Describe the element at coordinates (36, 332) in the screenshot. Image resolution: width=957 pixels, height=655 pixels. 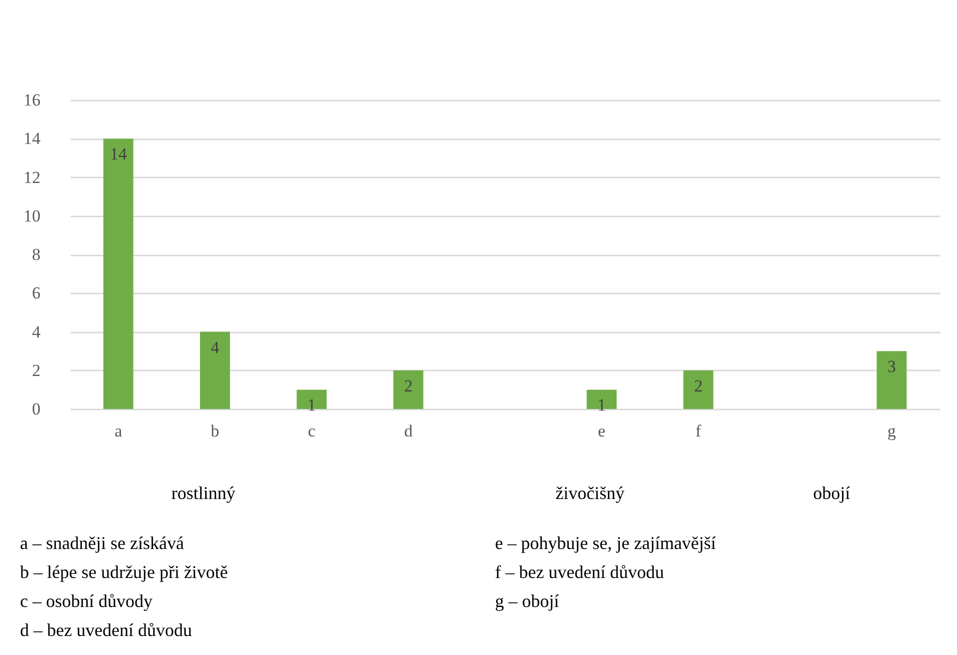
I see `y-tick-label: 4` at that location.